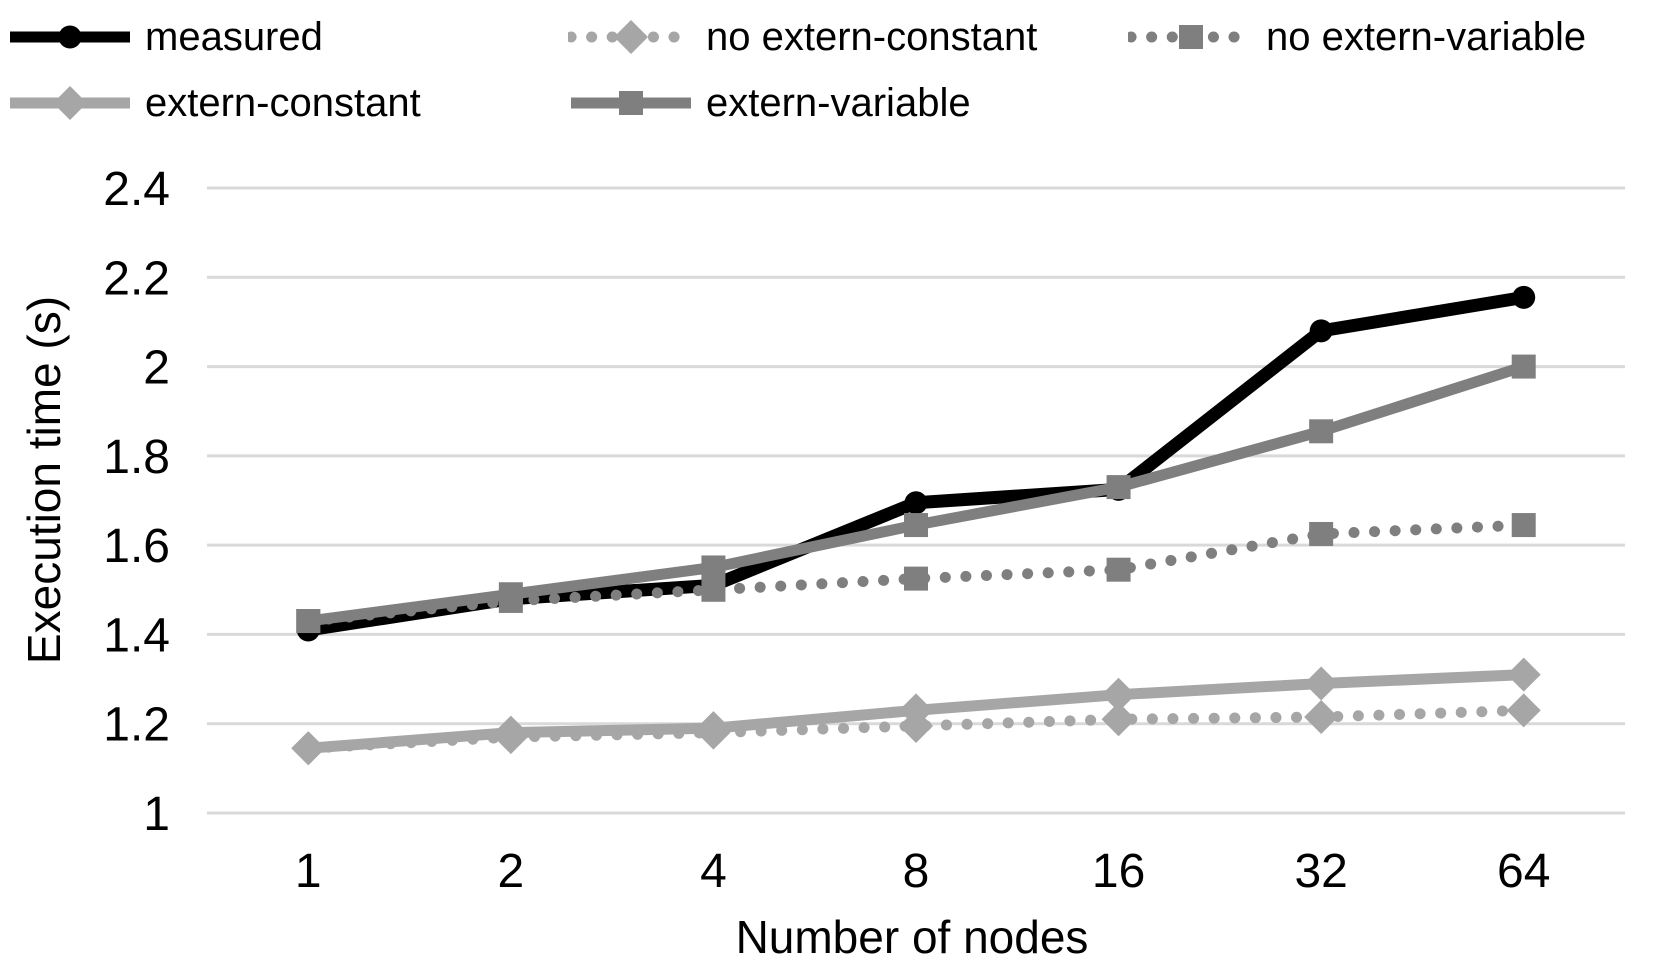 This screenshot has width=1661, height=966. I want to click on legend-swatch-graphic-no-extern-constant, so click(631, 37).